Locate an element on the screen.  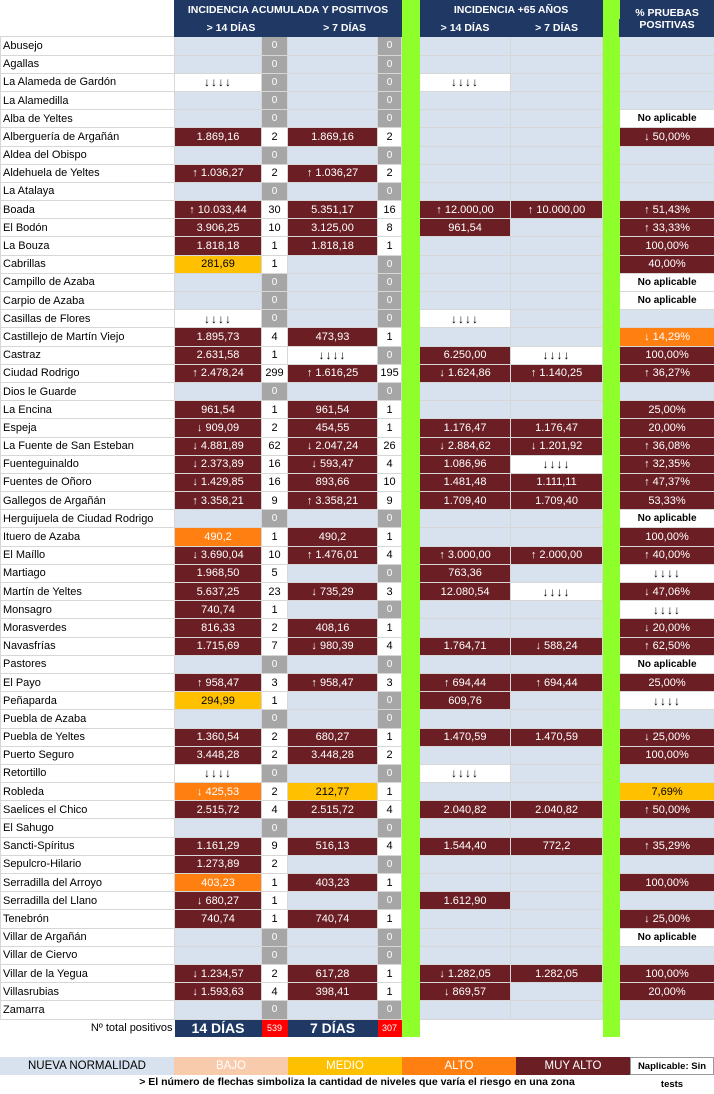
municipality-name: Monsagro is located at coordinates (88, 610).